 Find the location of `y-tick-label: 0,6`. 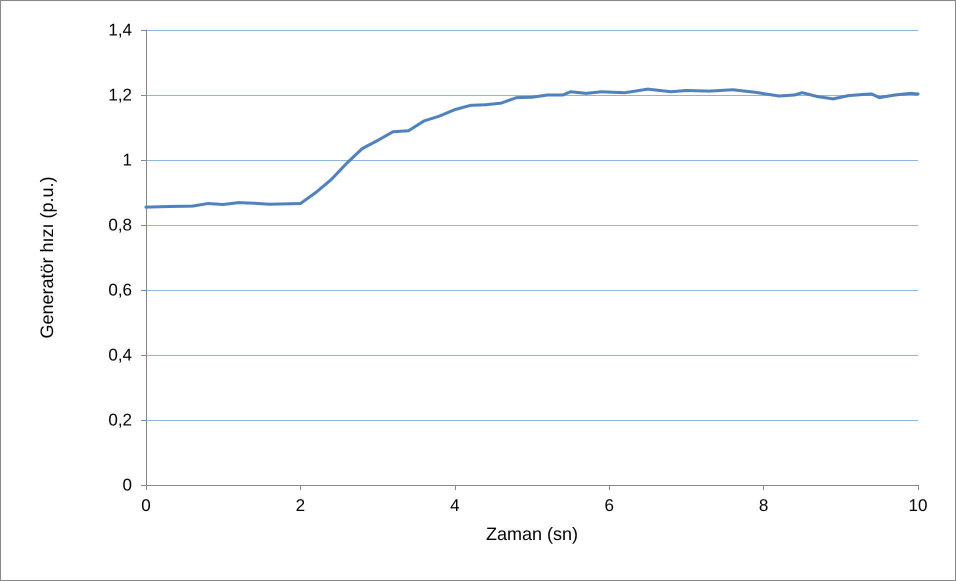

y-tick-label: 0,6 is located at coordinates (120, 290).